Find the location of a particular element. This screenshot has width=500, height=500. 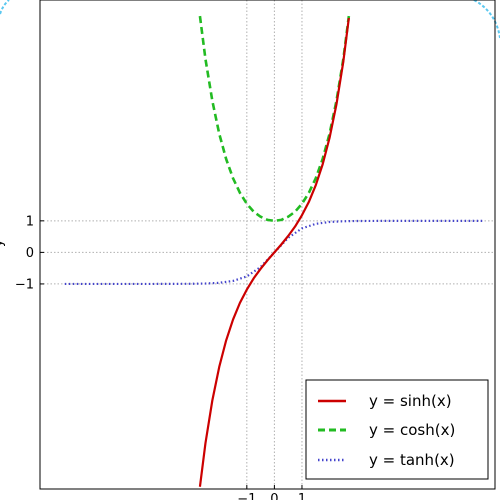

x-tick-label: 0 is located at coordinates (274, 496).